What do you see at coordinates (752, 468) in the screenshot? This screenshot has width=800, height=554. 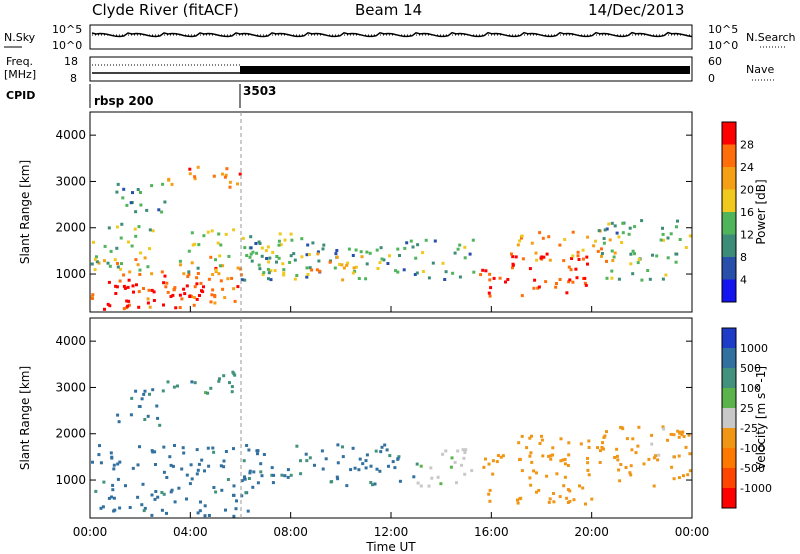 I see `colorbar-tick-label: -500` at bounding box center [752, 468].